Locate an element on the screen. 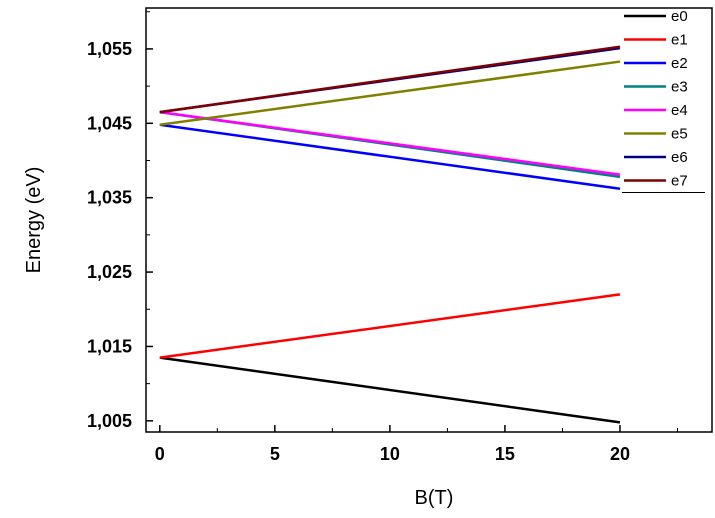 This screenshot has width=715, height=518. series-line-e1 is located at coordinates (390, 326).